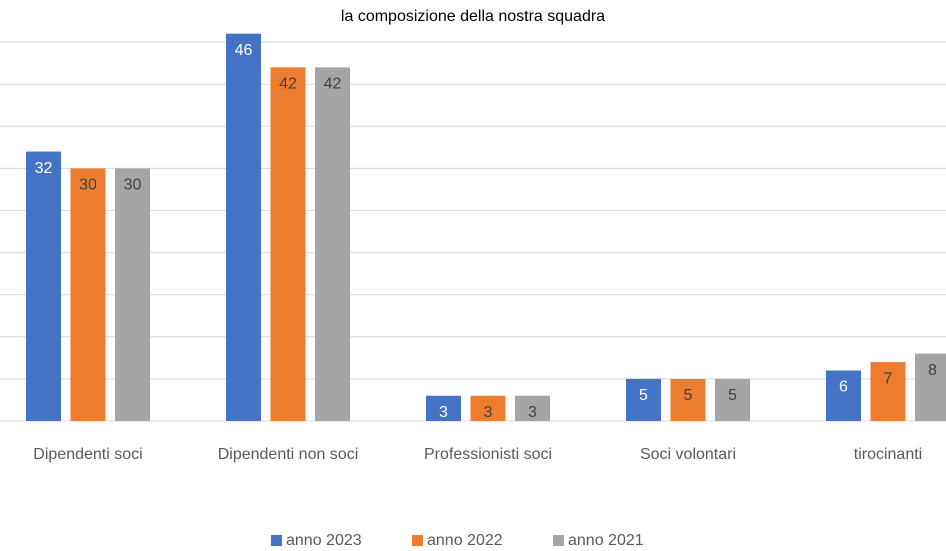  Describe the element at coordinates (87, 454) in the screenshot. I see `x-tick-label: Dipendenti soci` at that location.